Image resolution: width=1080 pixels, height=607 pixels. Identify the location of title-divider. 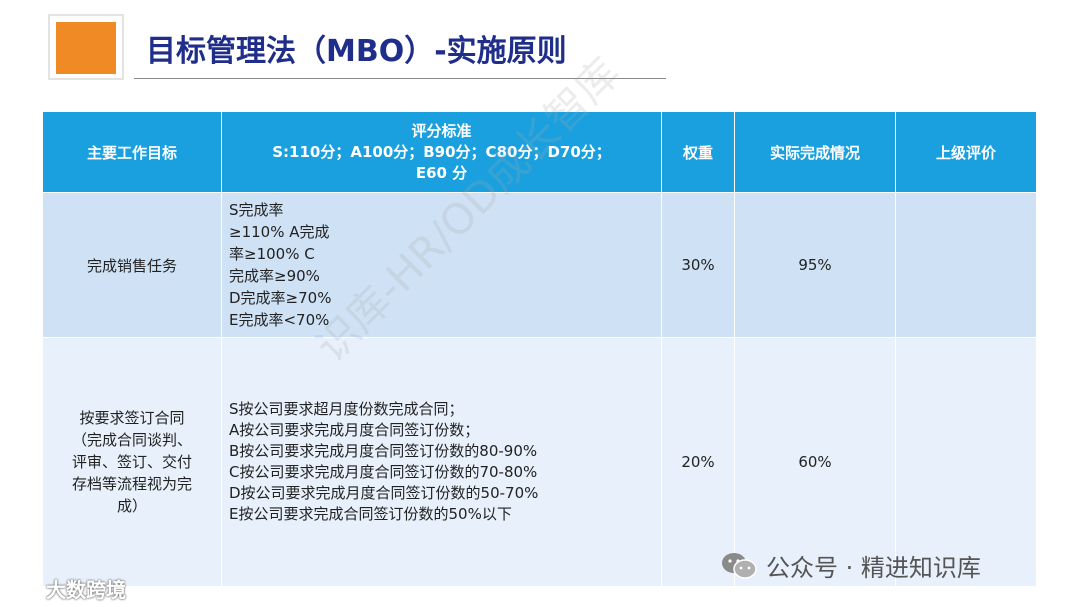
(400, 78).